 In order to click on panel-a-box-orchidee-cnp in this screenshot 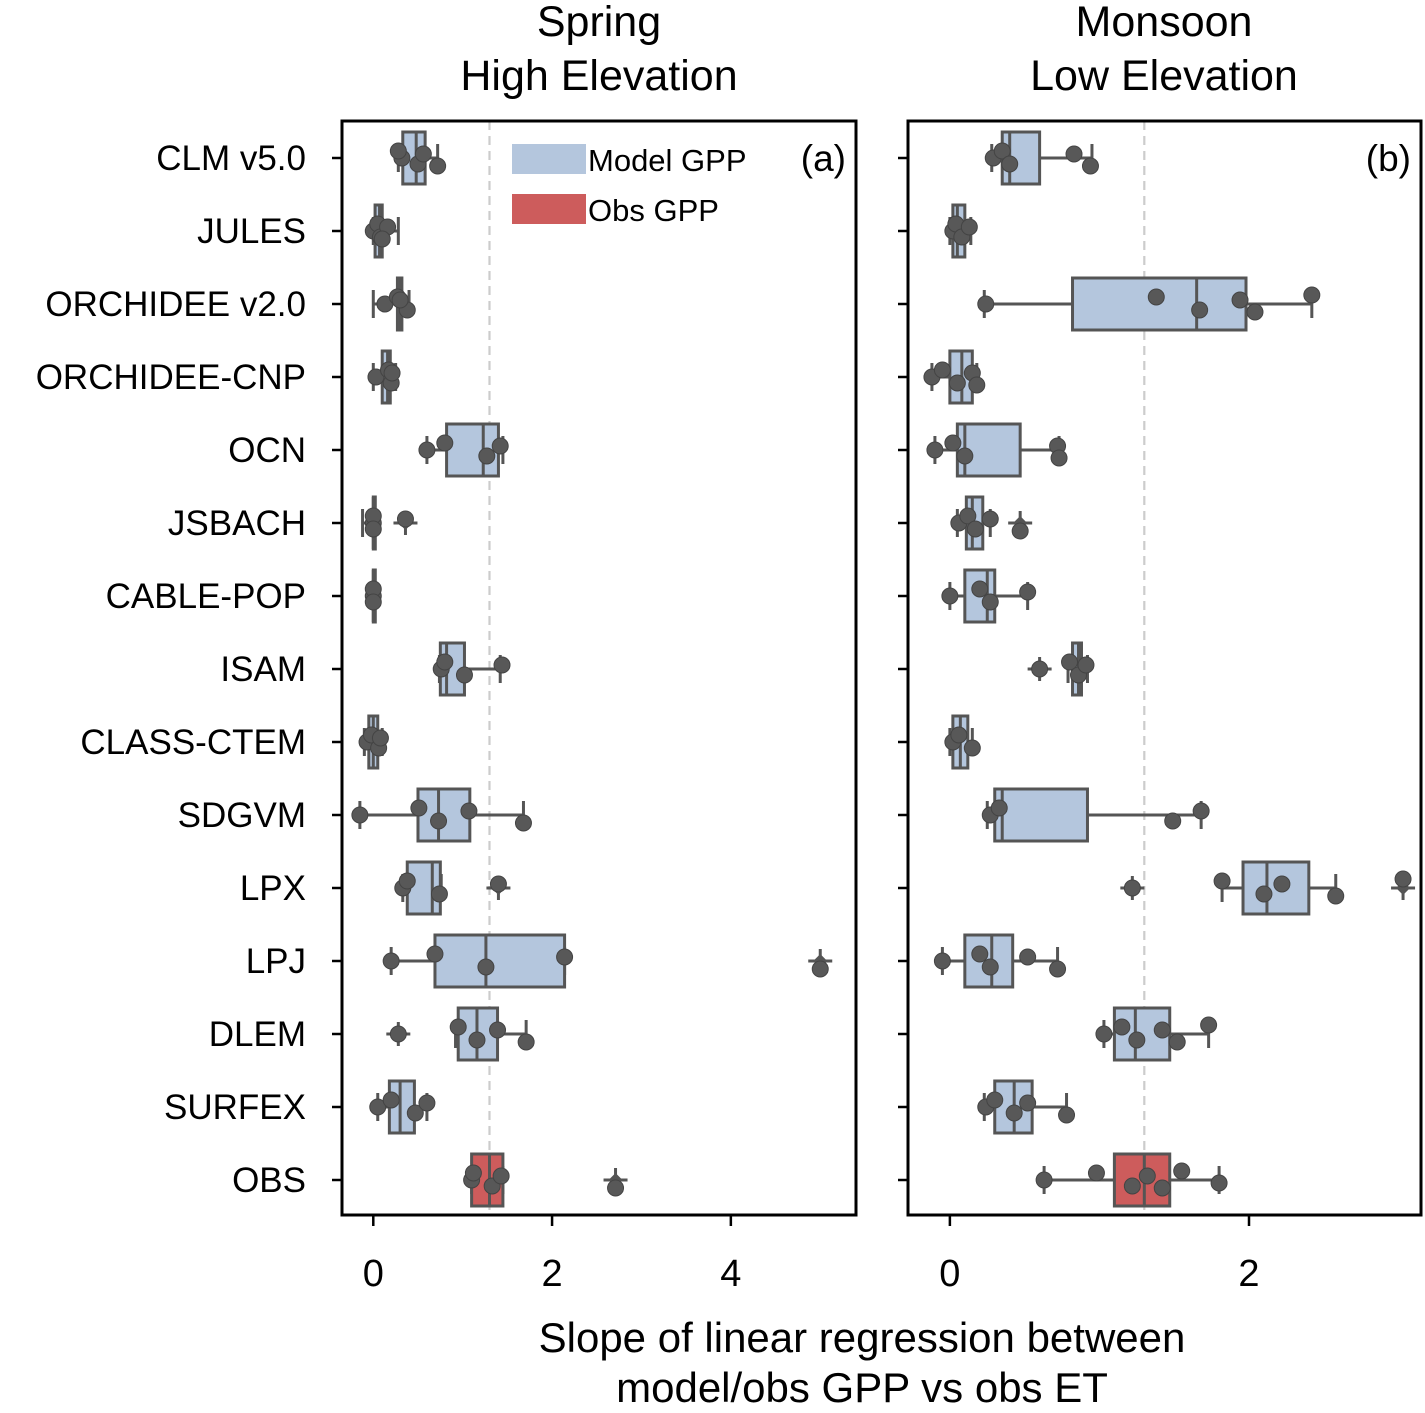, I will do `click(384, 377)`.